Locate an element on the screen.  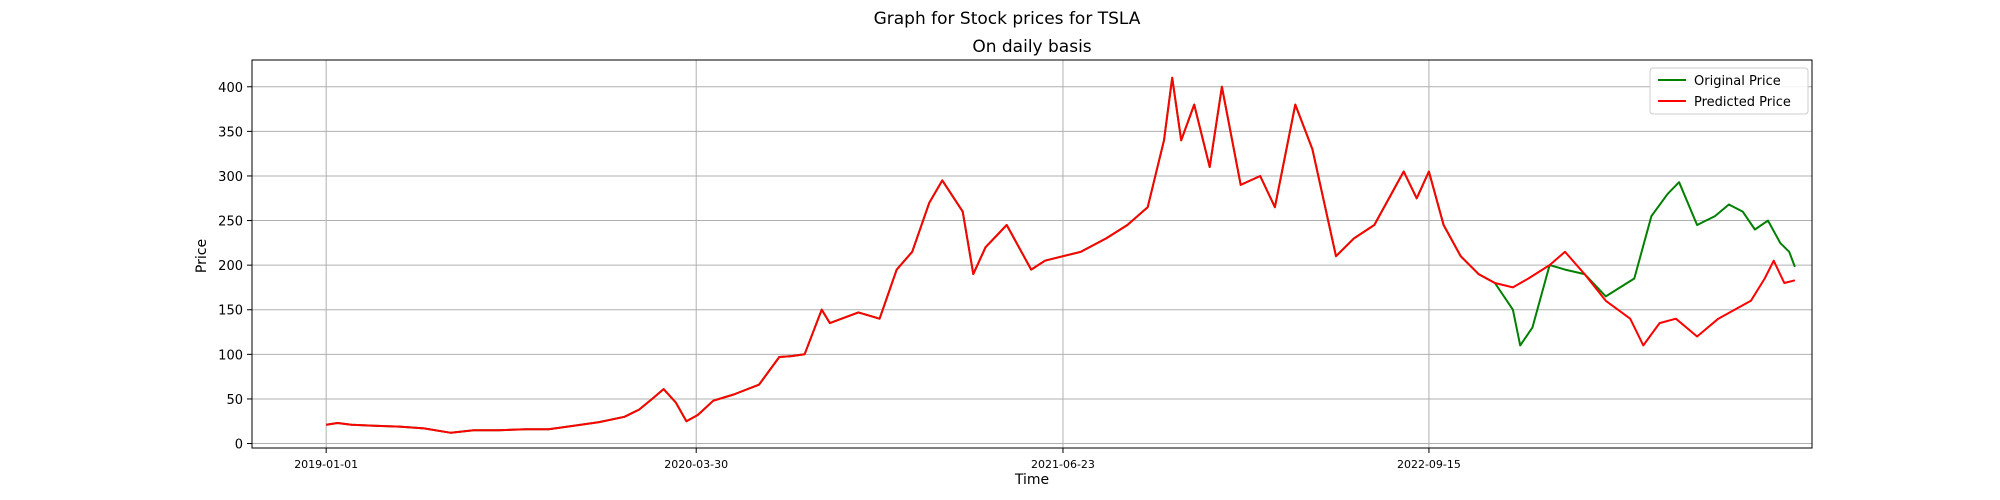
x-axis-ticks: 2019-01-01 2020-03-30 2021-06-23 2022-09-15 is located at coordinates (877, 459).